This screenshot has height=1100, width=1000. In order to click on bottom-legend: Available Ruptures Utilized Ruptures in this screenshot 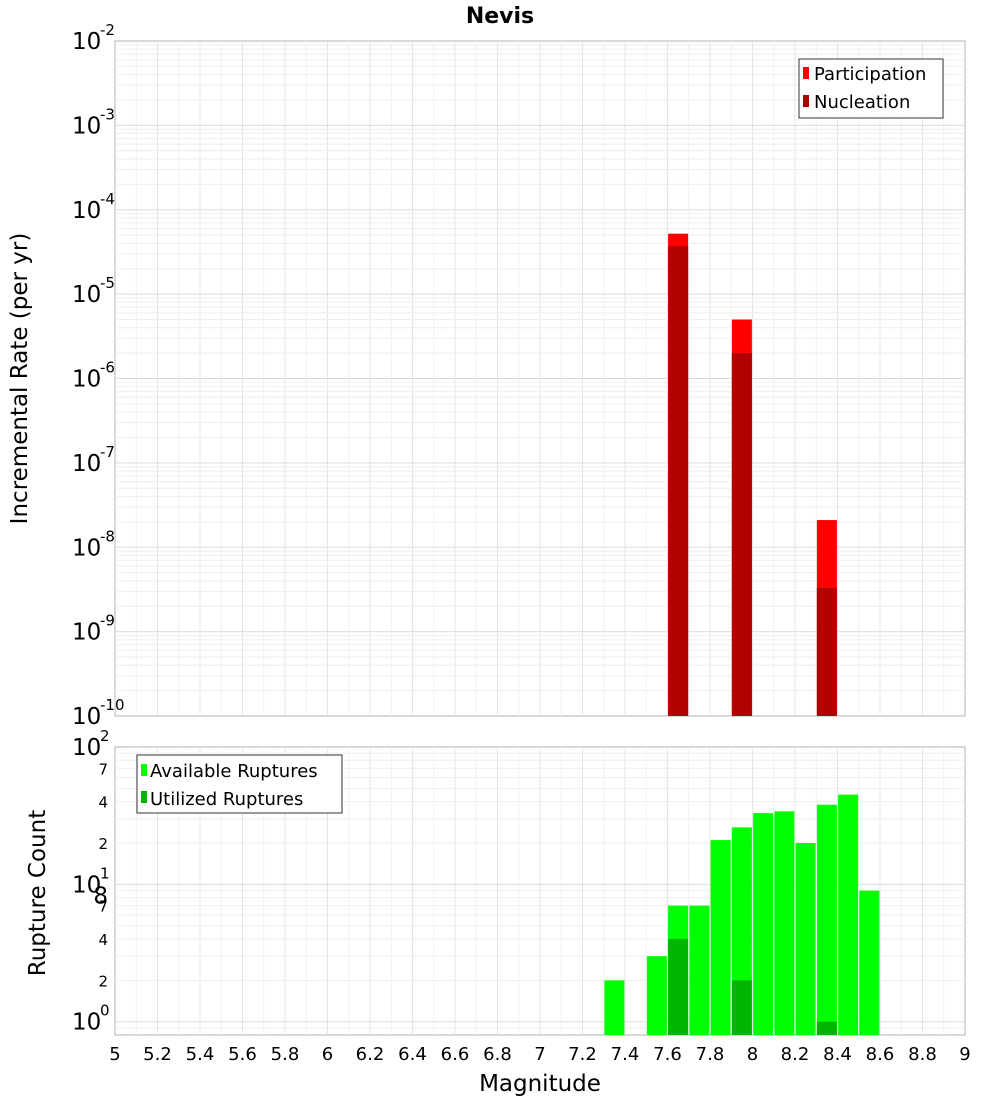, I will do `click(239, 784)`.